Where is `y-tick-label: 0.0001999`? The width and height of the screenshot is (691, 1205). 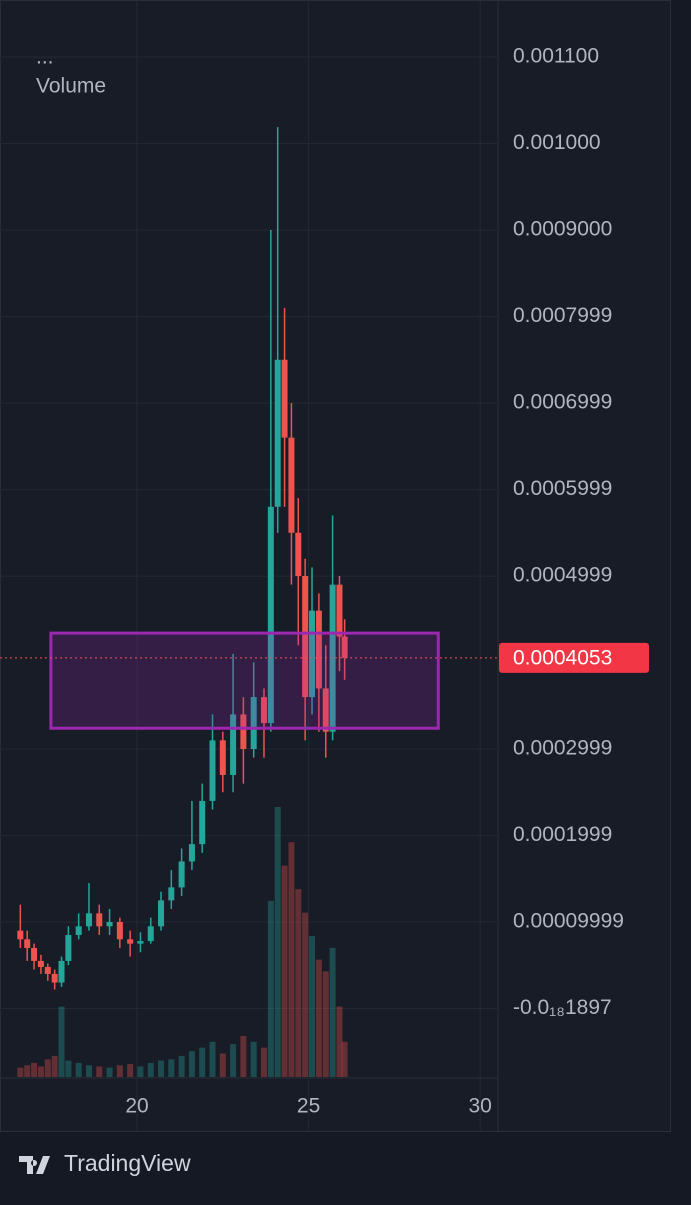 y-tick-label: 0.0001999 is located at coordinates (562, 834).